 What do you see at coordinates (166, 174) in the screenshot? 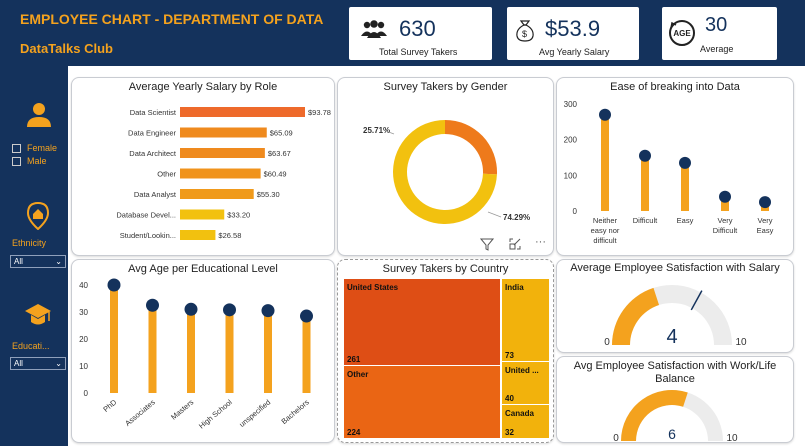
I see `category-label: Other` at bounding box center [166, 174].